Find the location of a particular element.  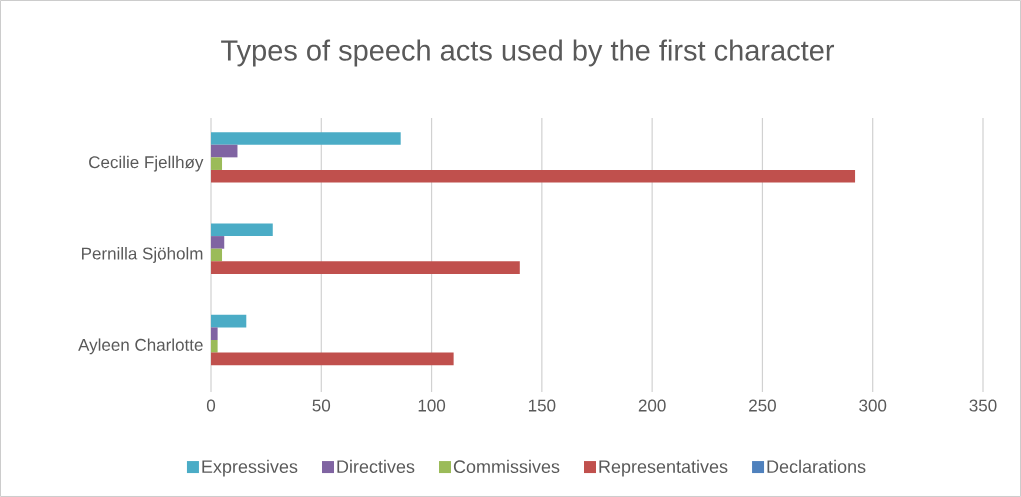

x-tick-label: 200 is located at coordinates (652, 405).